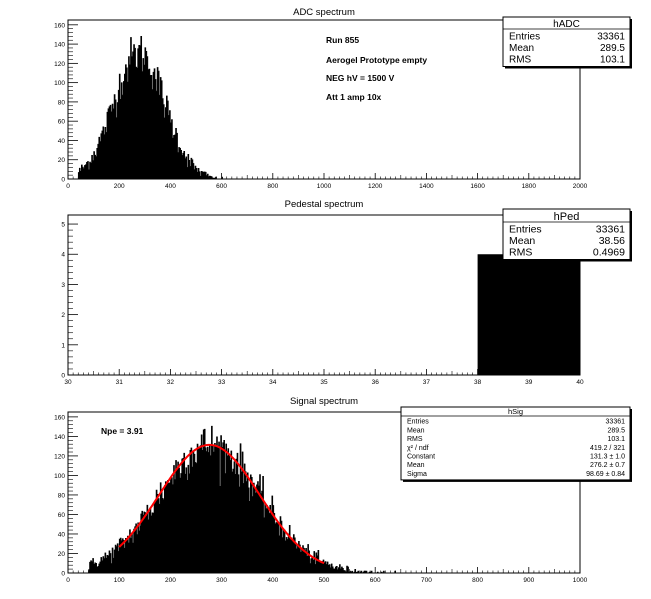 This screenshot has width=651, height=599. Describe the element at coordinates (616, 439) in the screenshot. I see `stats-row-value: 103.1` at that location.